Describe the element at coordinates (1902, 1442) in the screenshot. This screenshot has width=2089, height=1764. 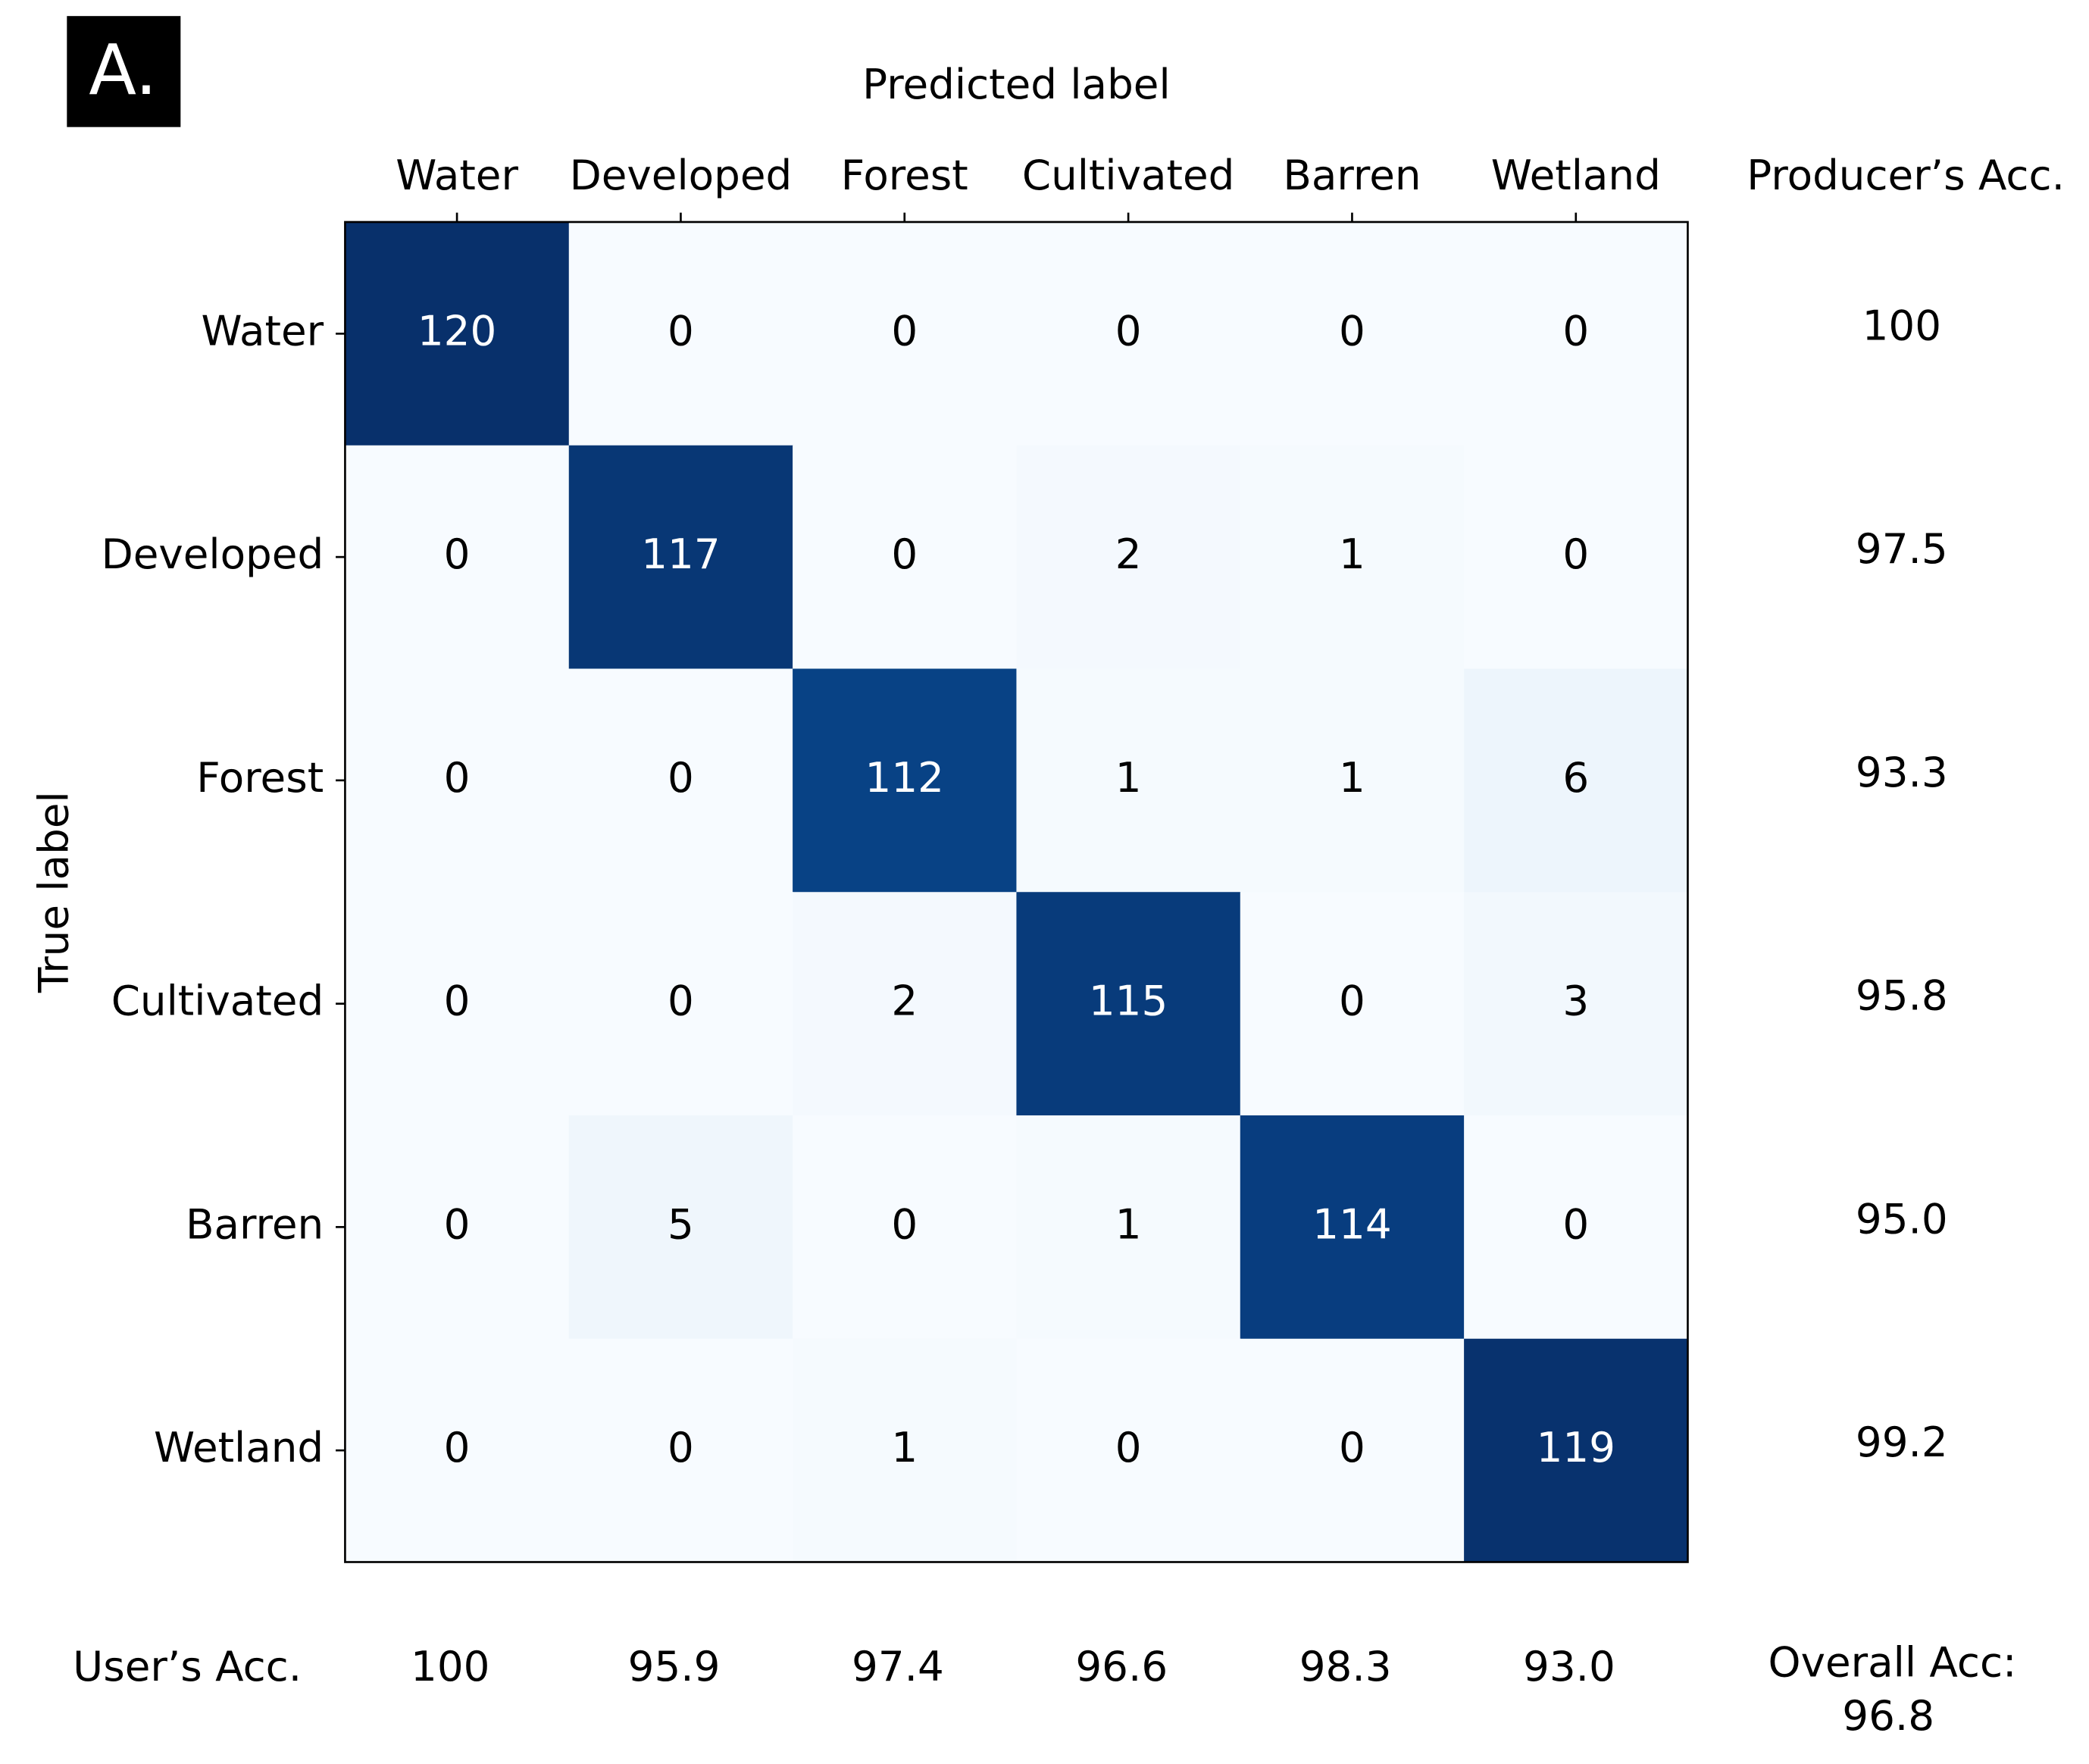
I see `producers-acc-value: 99.2` at that location.